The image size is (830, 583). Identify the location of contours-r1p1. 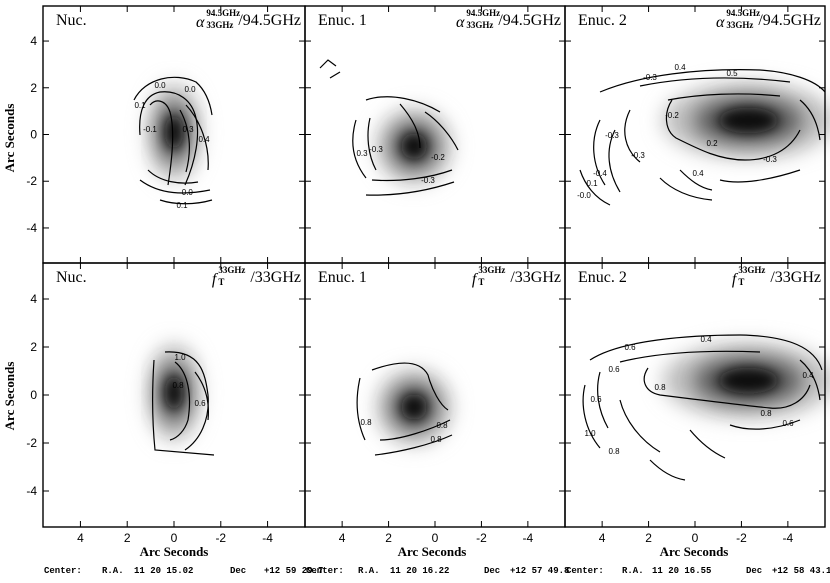
(173, 140).